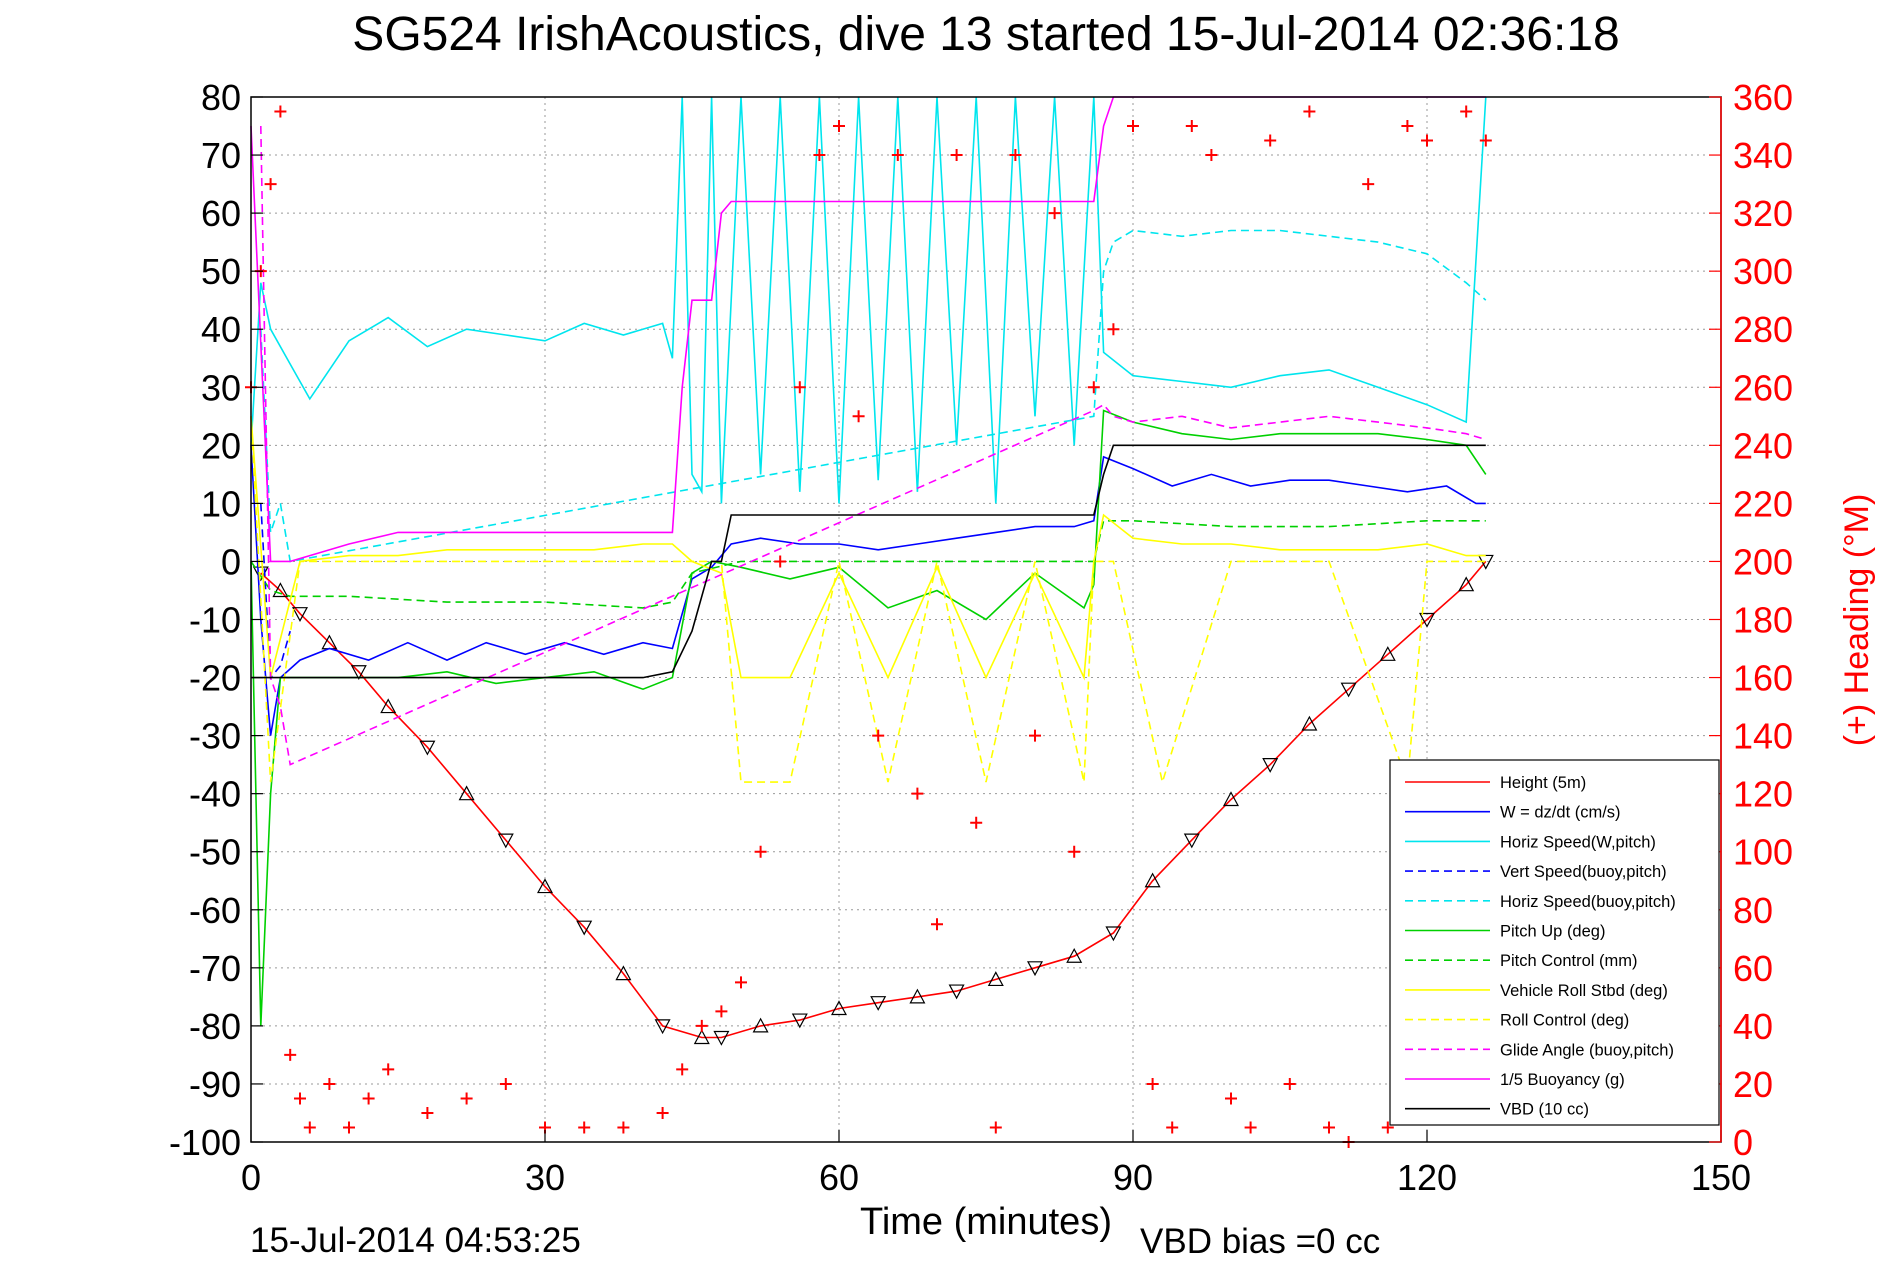 Image resolution: width=1891 pixels, height=1267 pixels. I want to click on right-tick-label: 120, so click(1763, 794).